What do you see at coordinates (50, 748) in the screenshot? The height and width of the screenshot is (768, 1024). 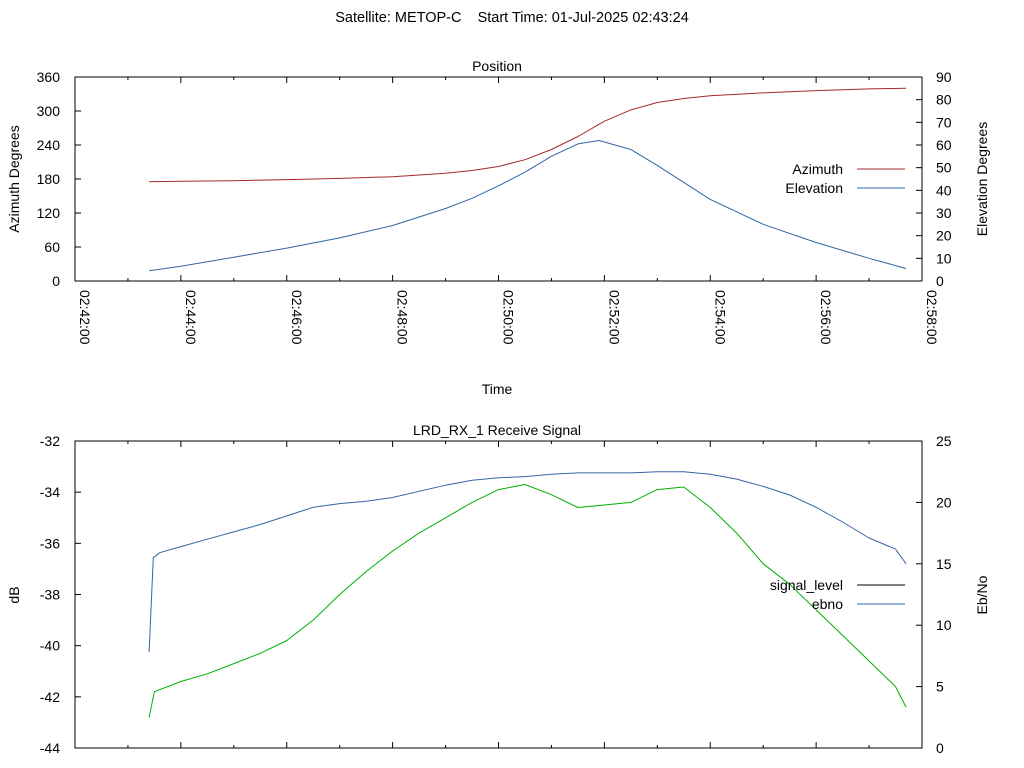 I see `y-tick-label: -44` at bounding box center [50, 748].